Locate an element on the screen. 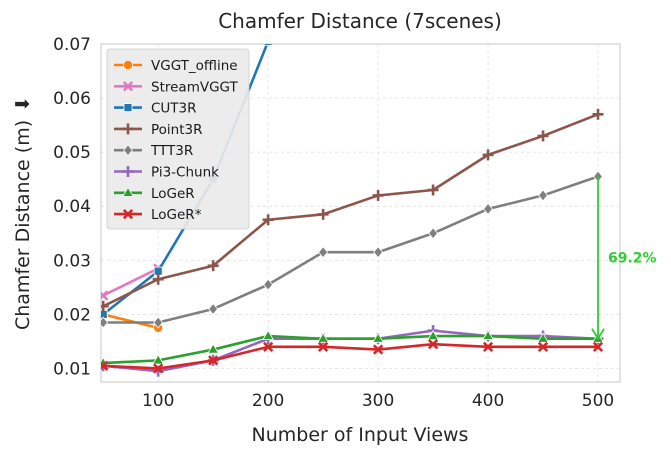 The height and width of the screenshot is (455, 671). legend-item-cut3r: CUT3R is located at coordinates (155, 109).